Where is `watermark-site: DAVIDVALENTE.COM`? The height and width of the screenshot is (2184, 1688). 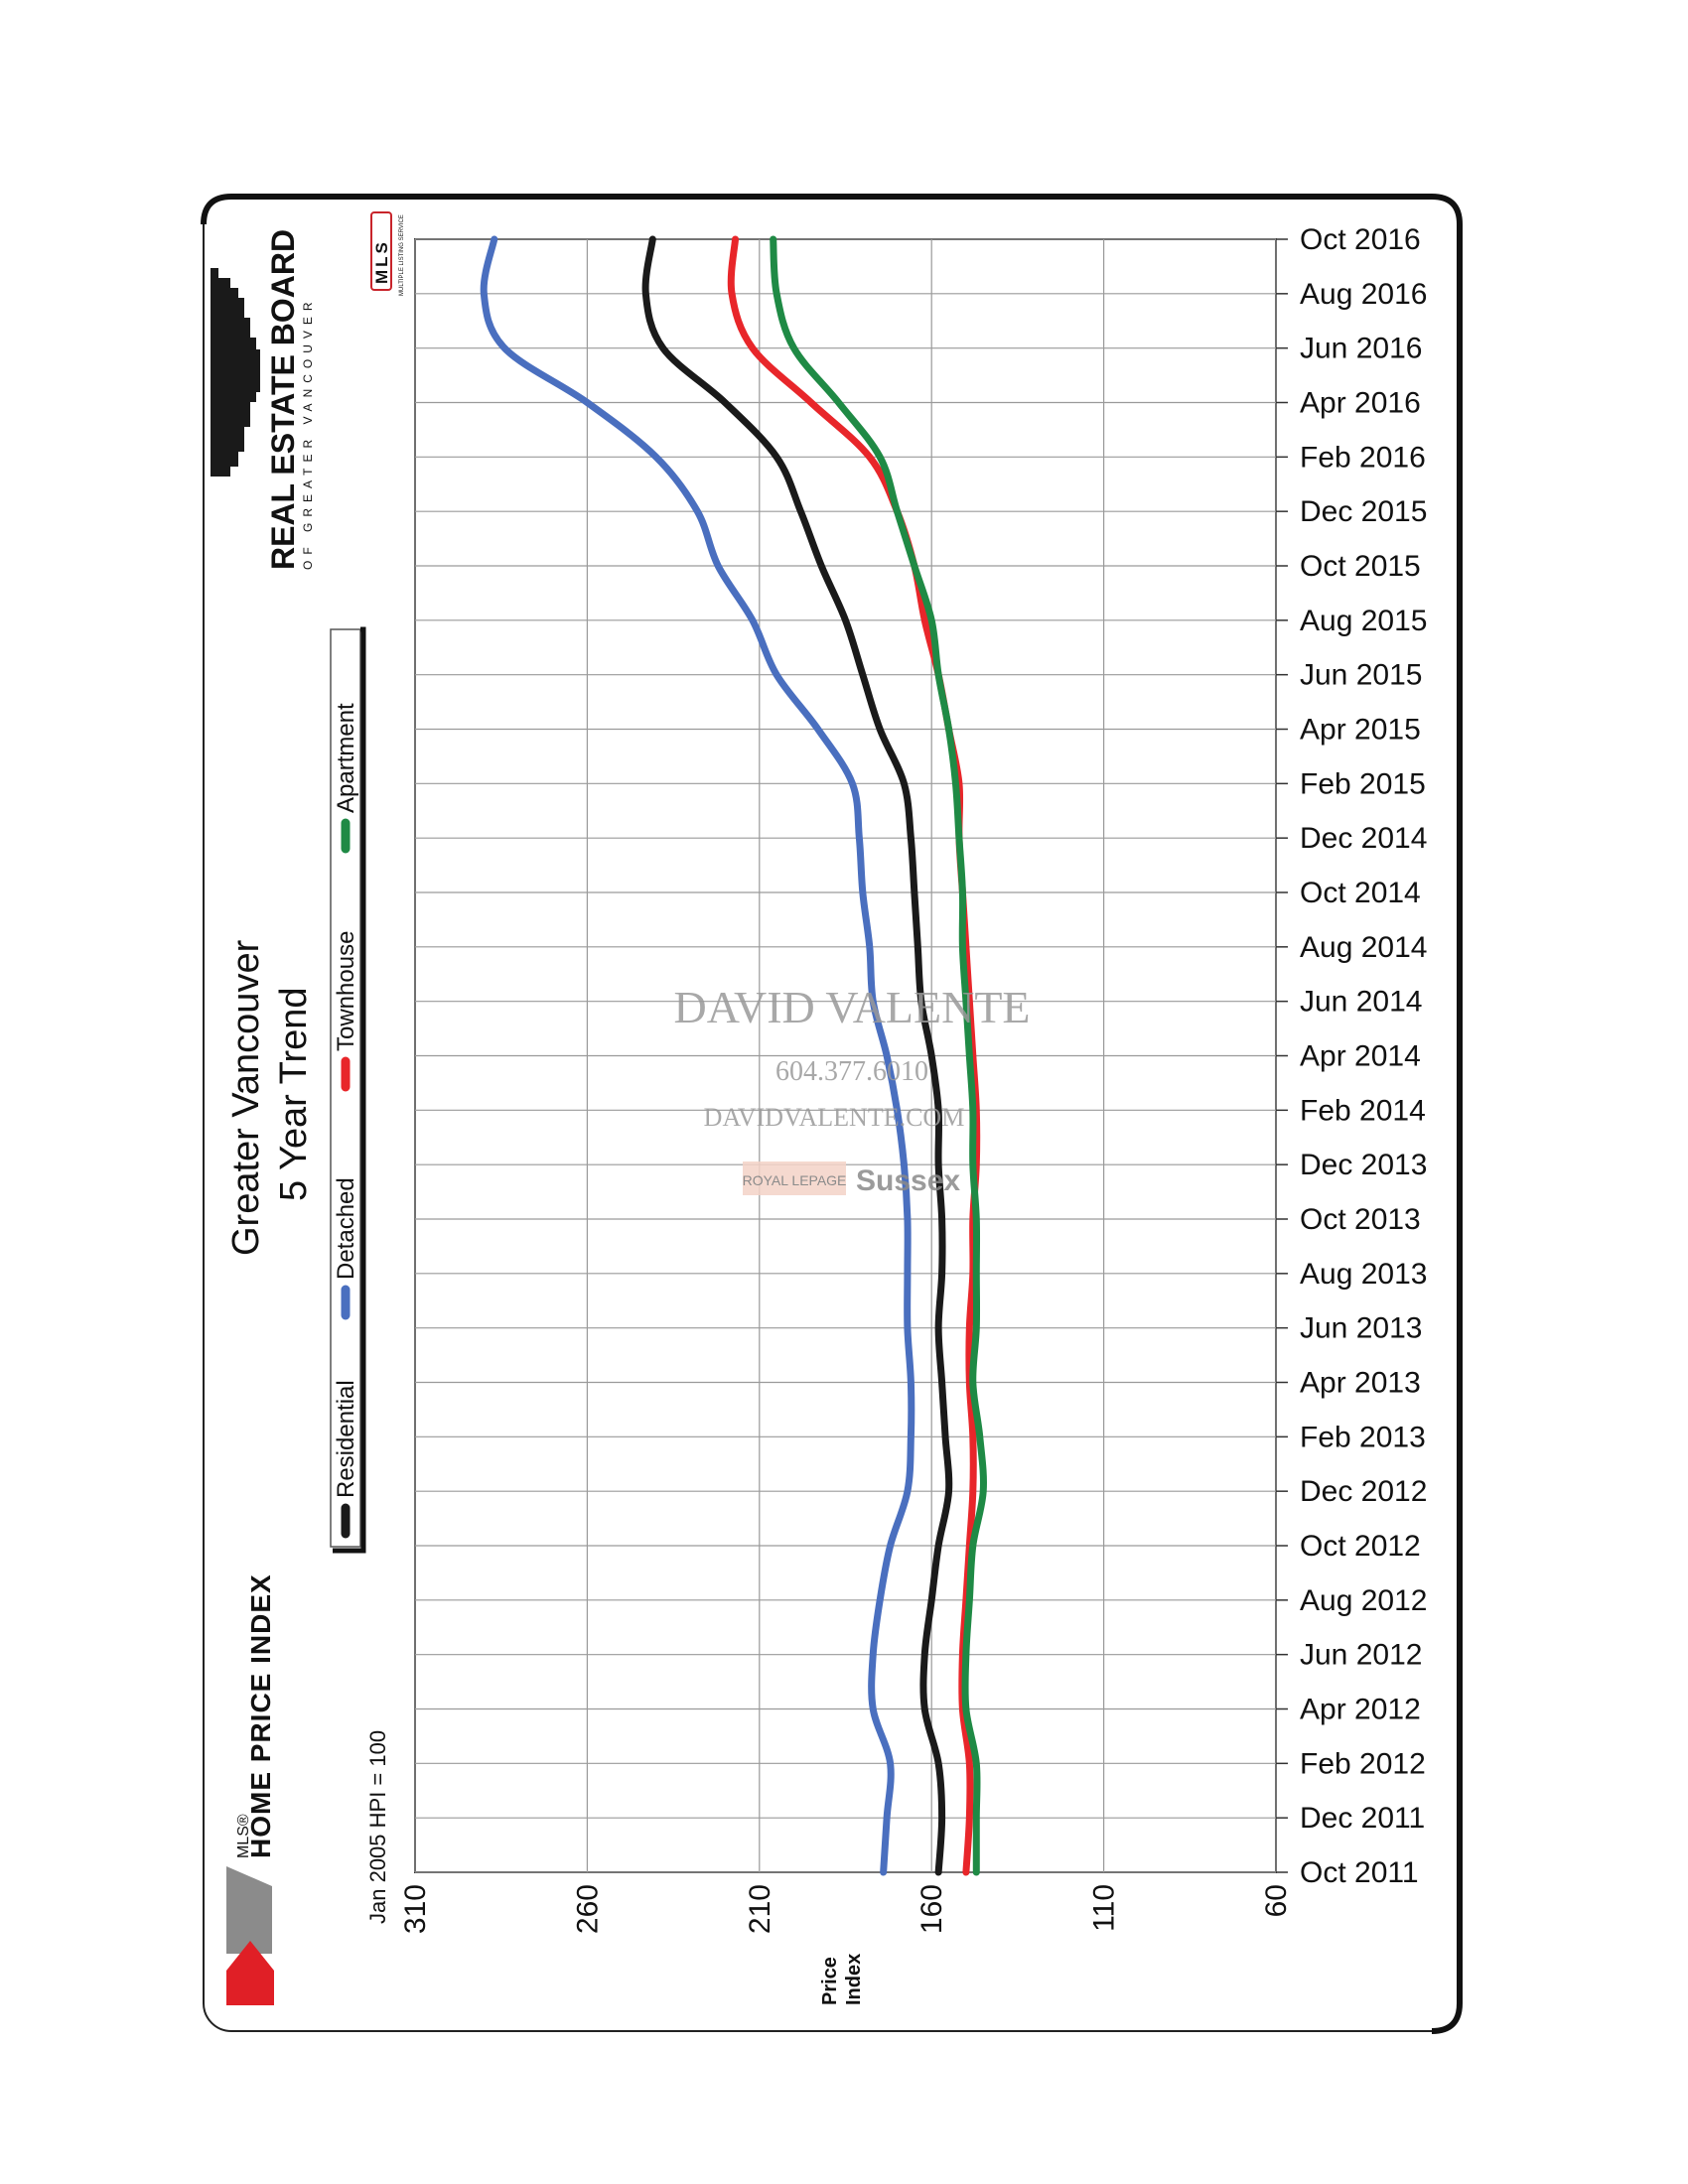 watermark-site: DAVIDVALENTE.COM is located at coordinates (834, 1117).